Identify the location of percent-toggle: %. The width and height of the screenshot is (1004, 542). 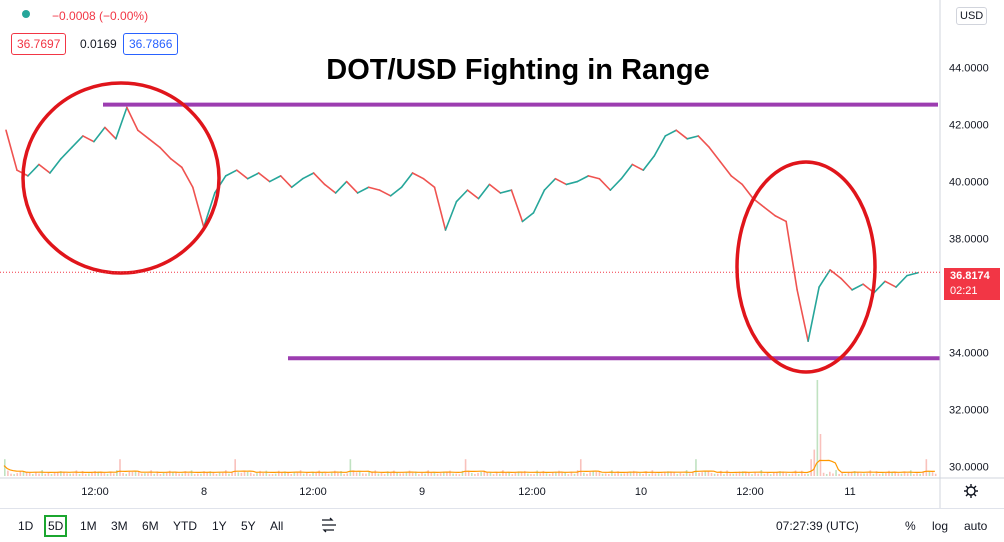
(910, 526).